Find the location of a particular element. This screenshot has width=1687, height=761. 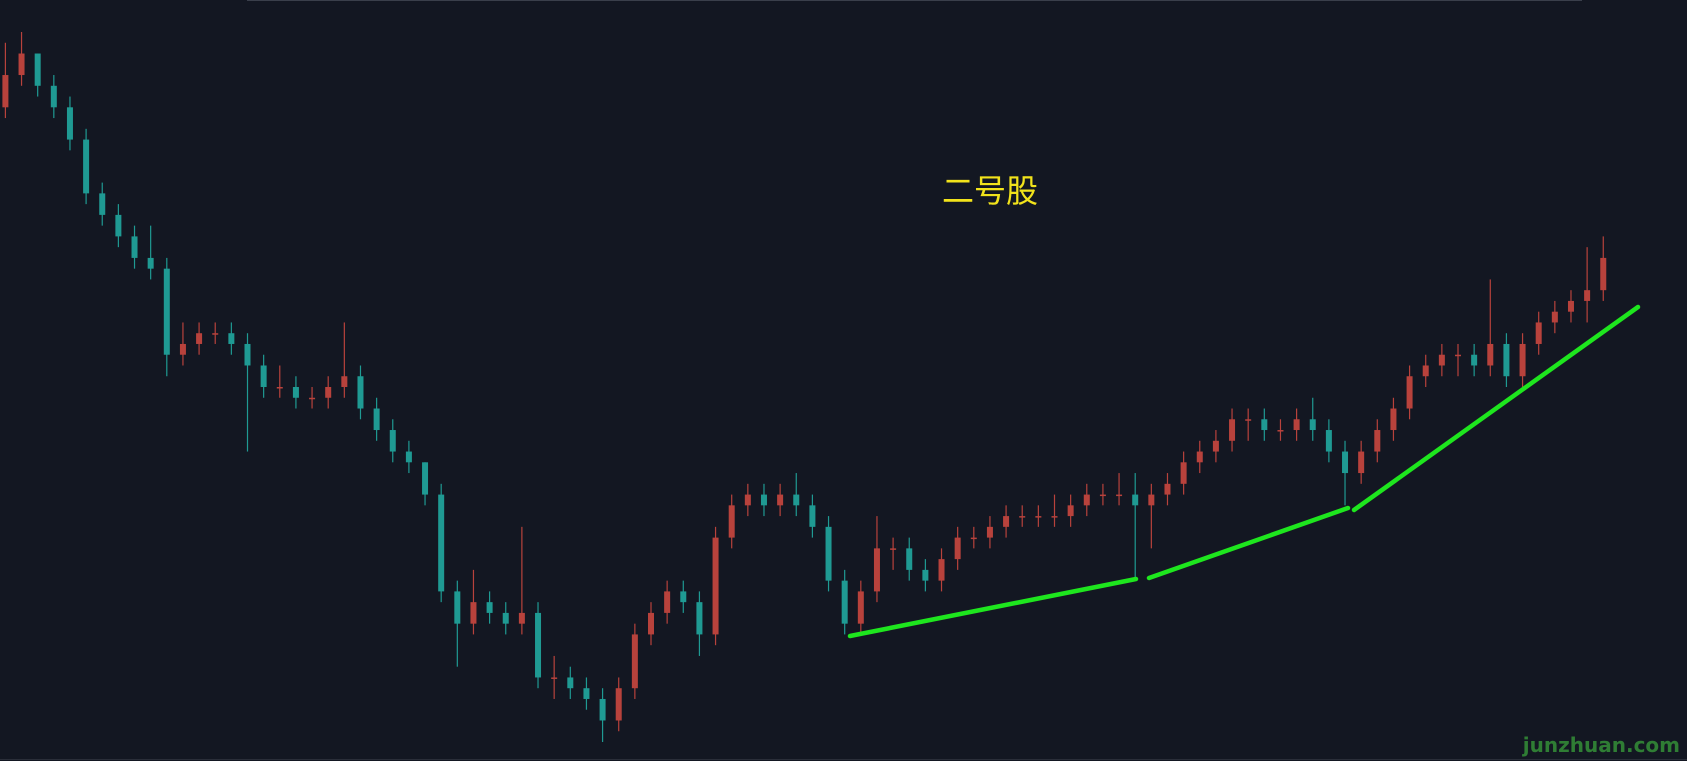

watermark: junzhuan.com is located at coordinates (1601, 745).